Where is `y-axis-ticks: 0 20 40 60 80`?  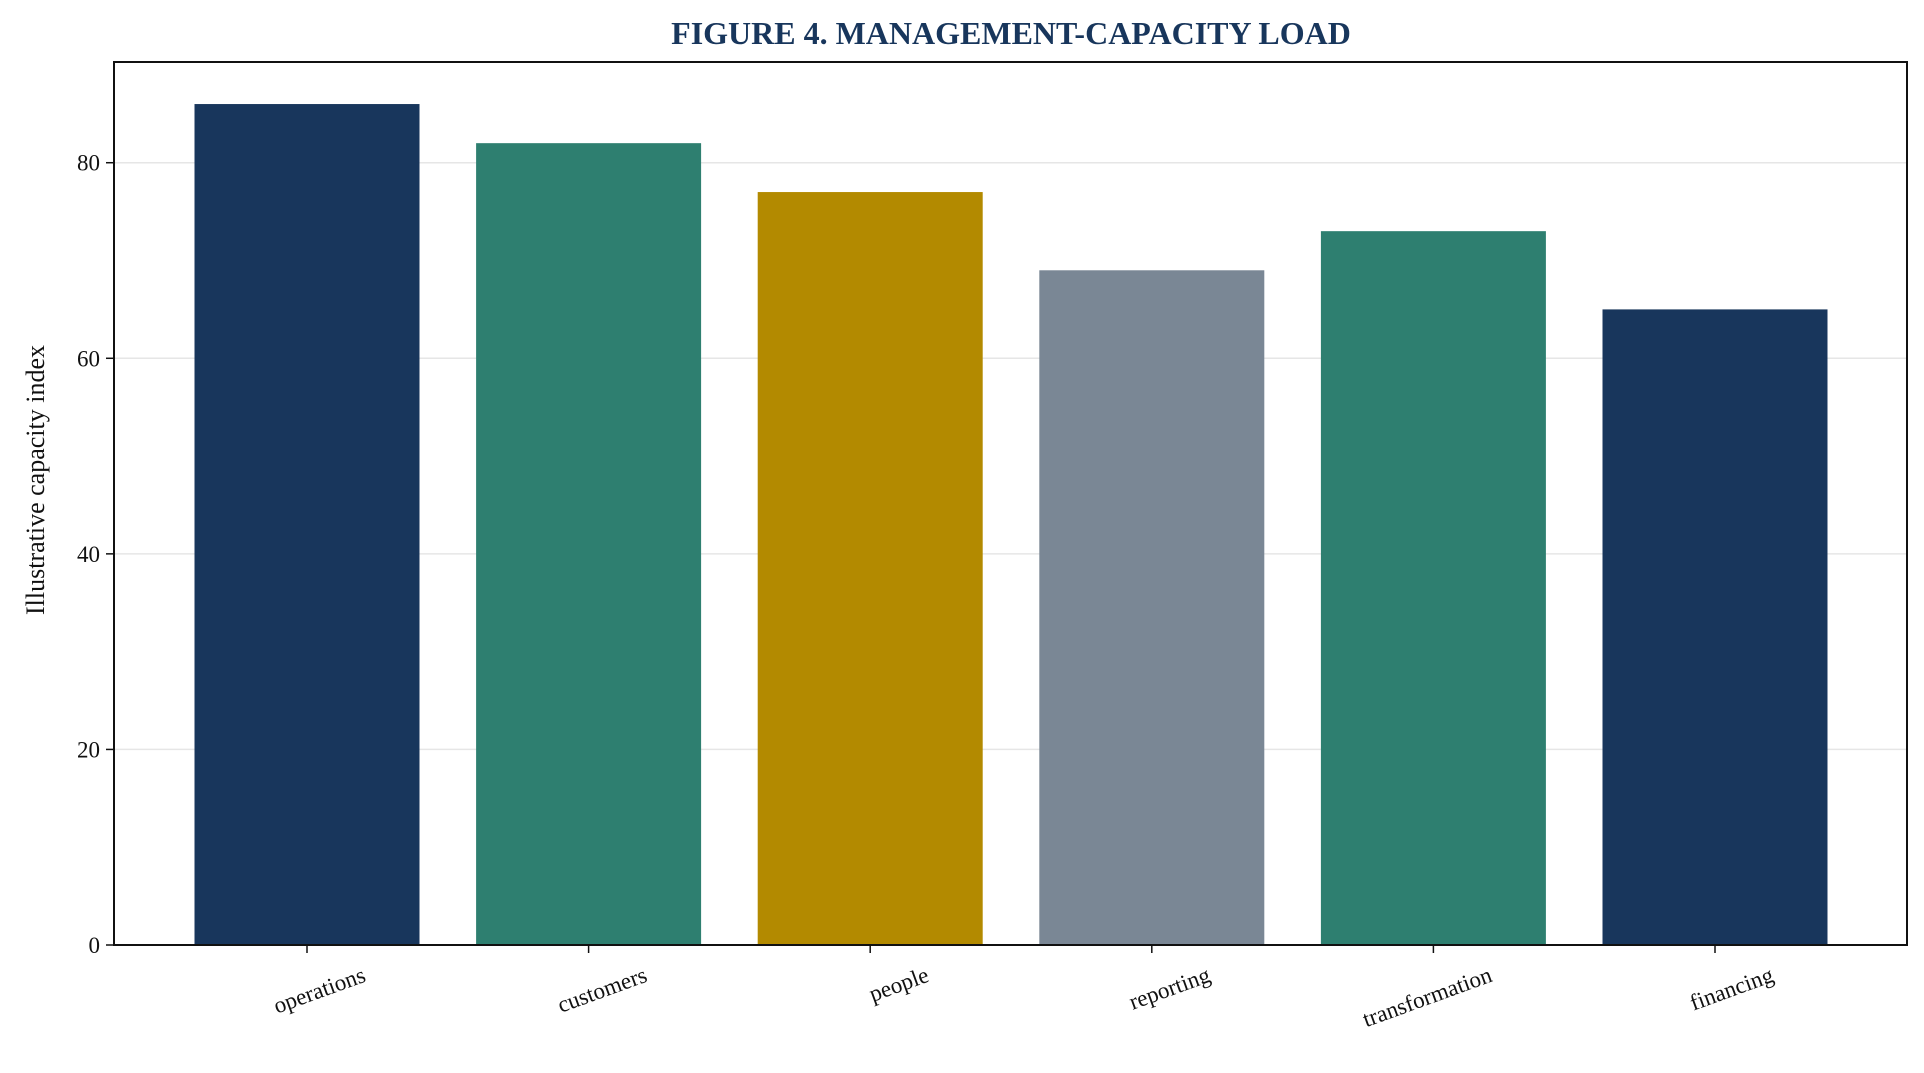
y-axis-ticks: 0 20 40 60 80 is located at coordinates (95, 554).